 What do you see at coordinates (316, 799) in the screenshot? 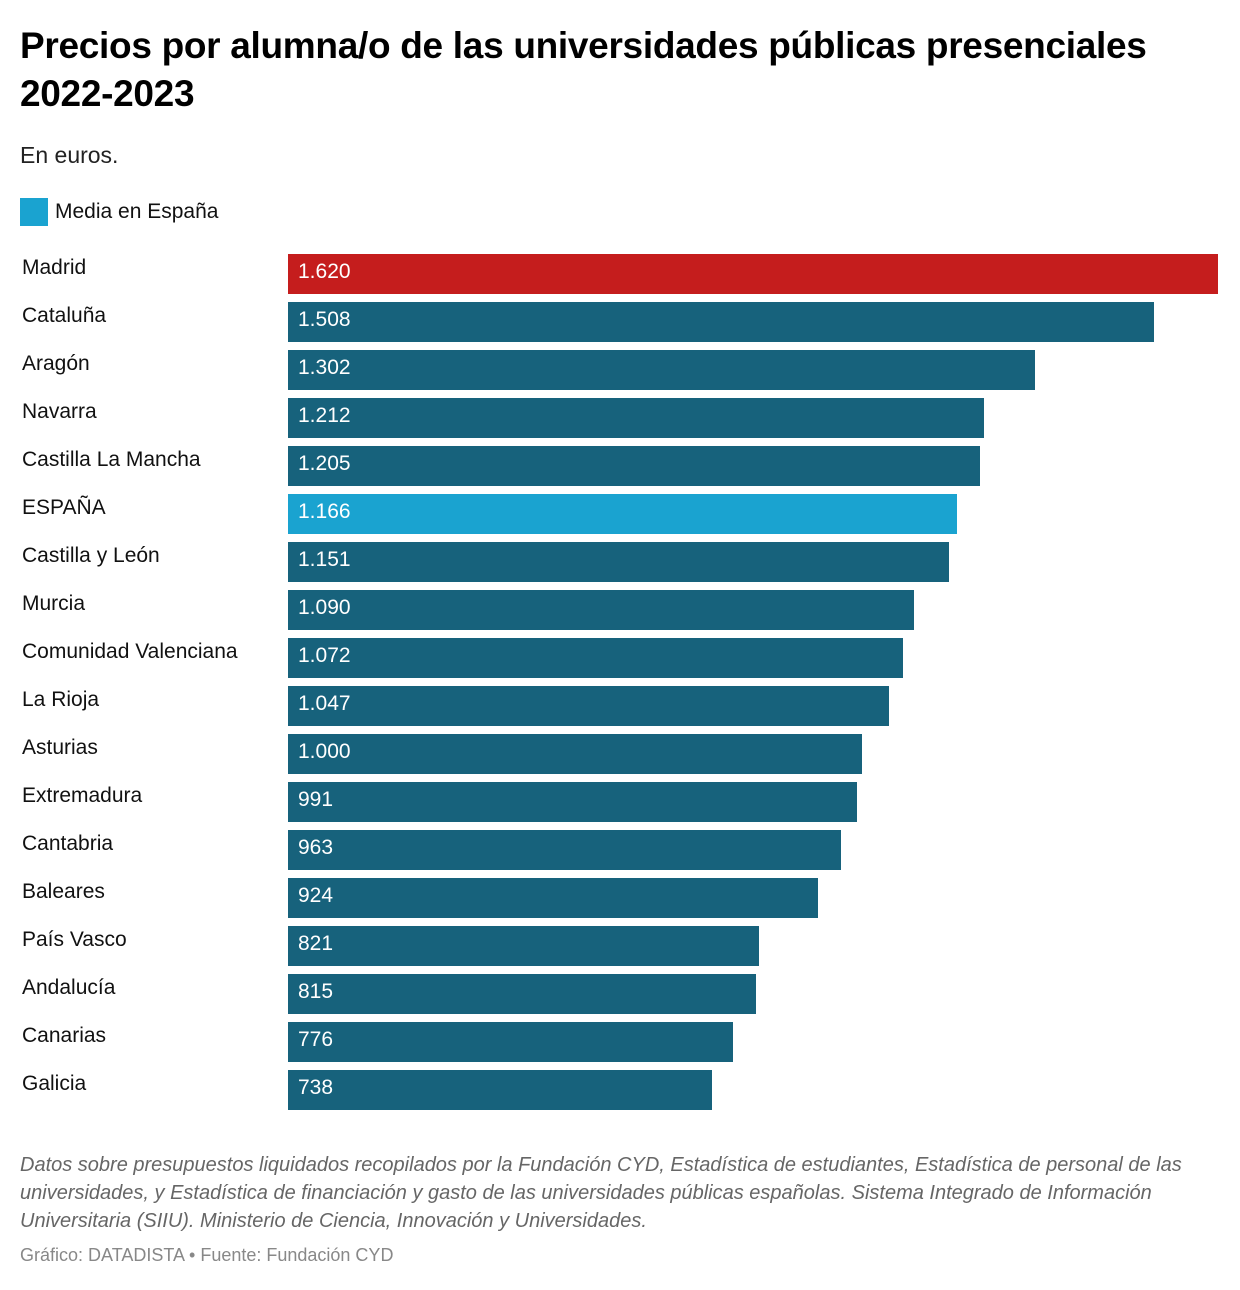
I see `bar-value-label: 991` at bounding box center [316, 799].